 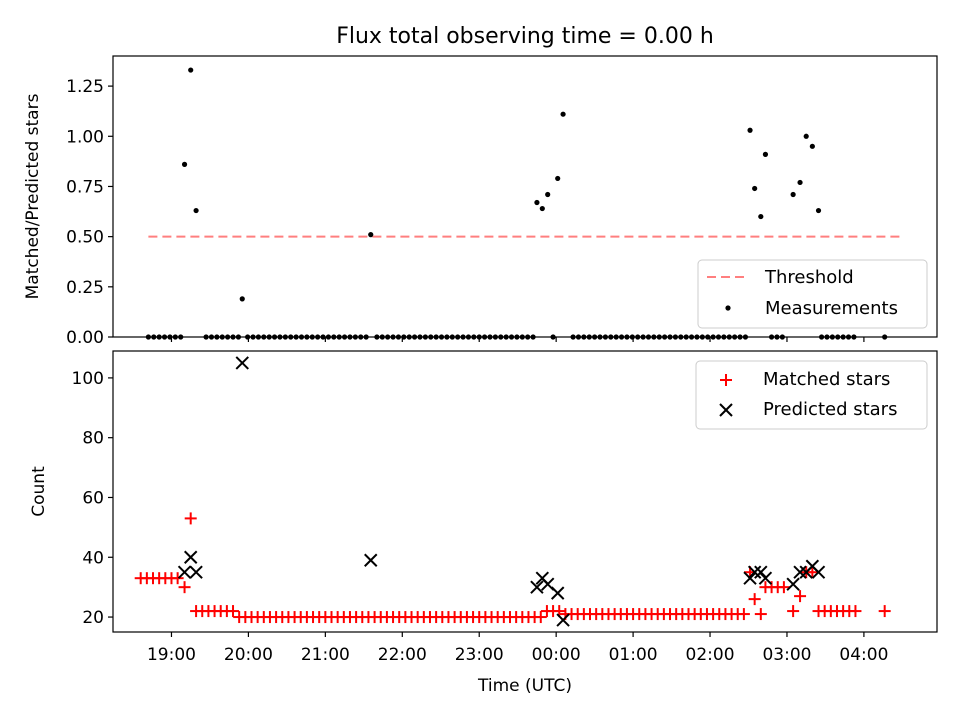 What do you see at coordinates (830, 409) in the screenshot?
I see `legend-predicted-label: Predicted stars` at bounding box center [830, 409].